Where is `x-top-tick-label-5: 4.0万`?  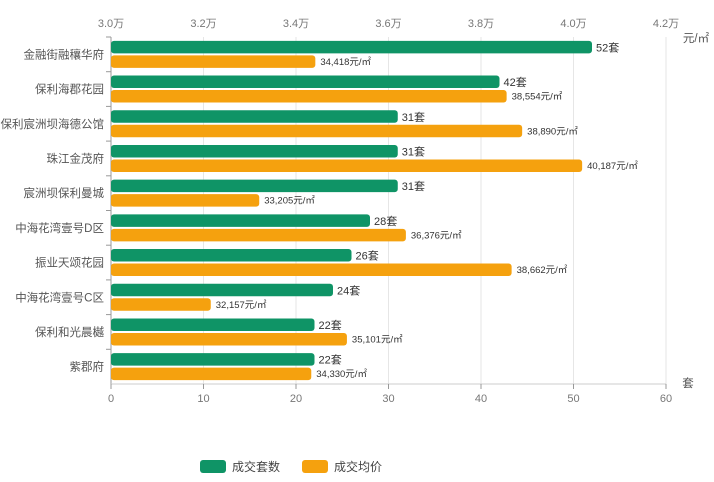 x-top-tick-label-5: 4.0万 is located at coordinates (573, 24).